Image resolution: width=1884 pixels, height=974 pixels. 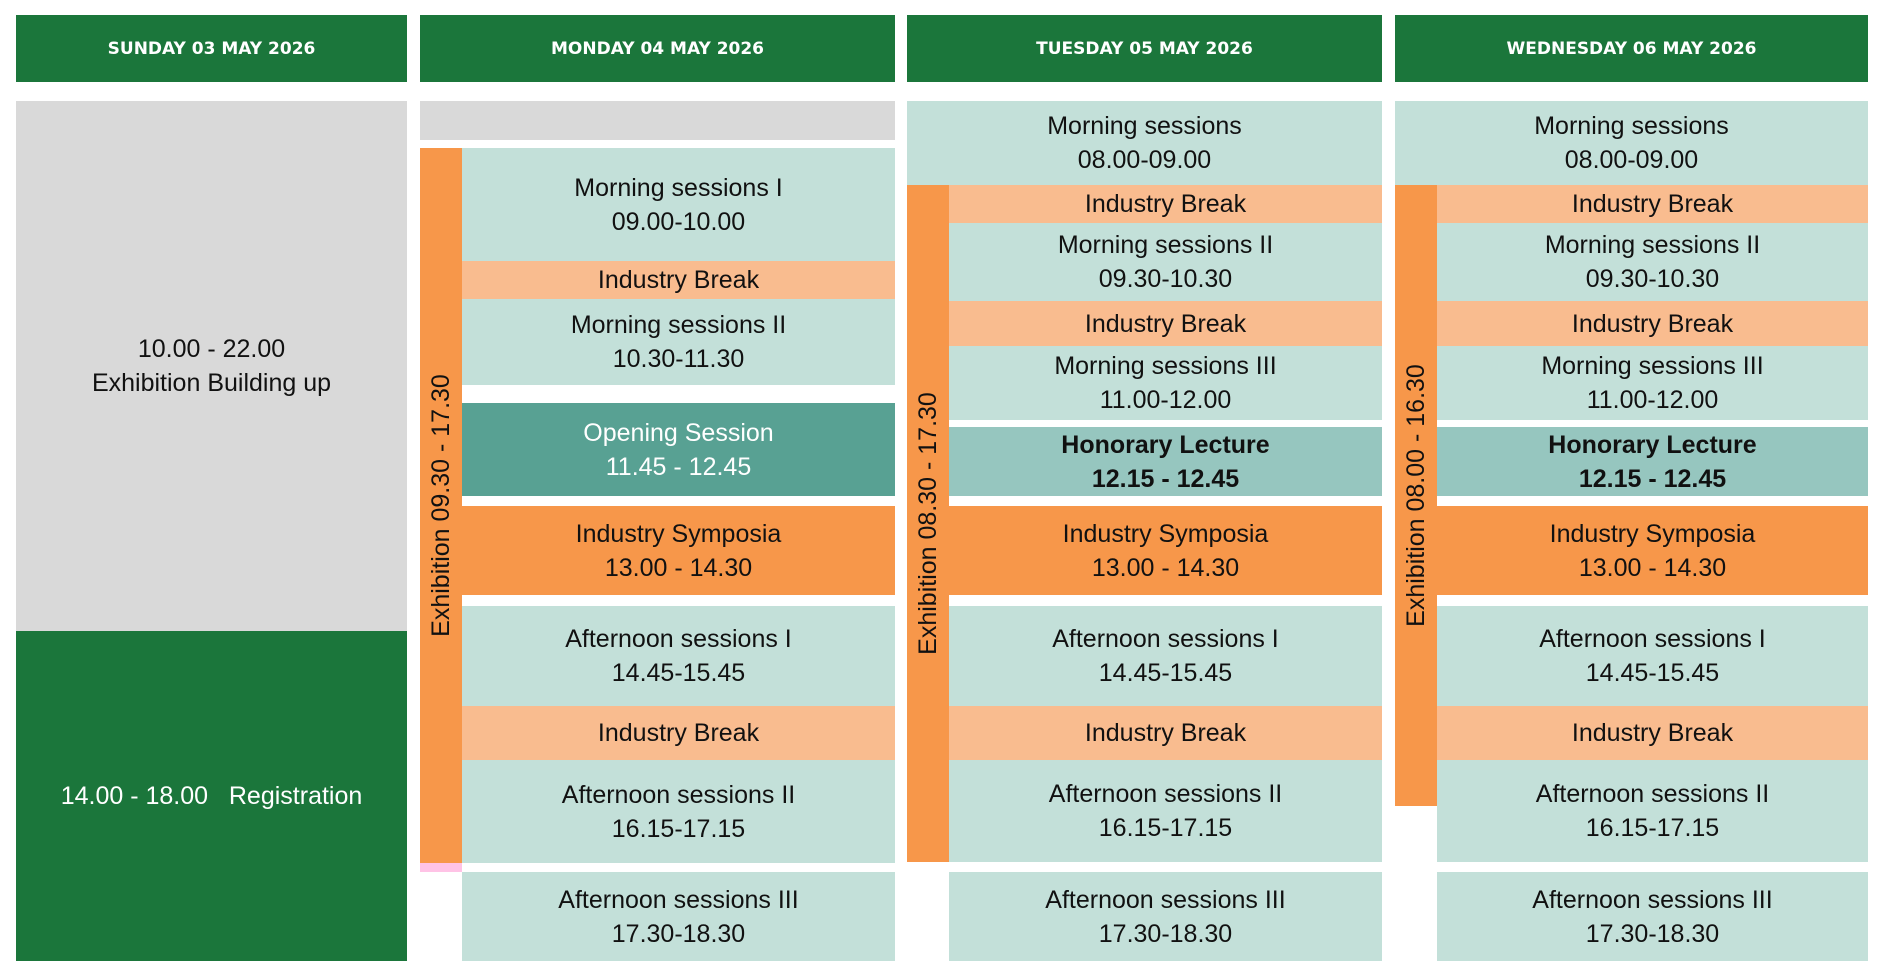 I want to click on monday-morning-sessions-2: Morning sessions II 10.30-11.30, so click(x=678, y=342).